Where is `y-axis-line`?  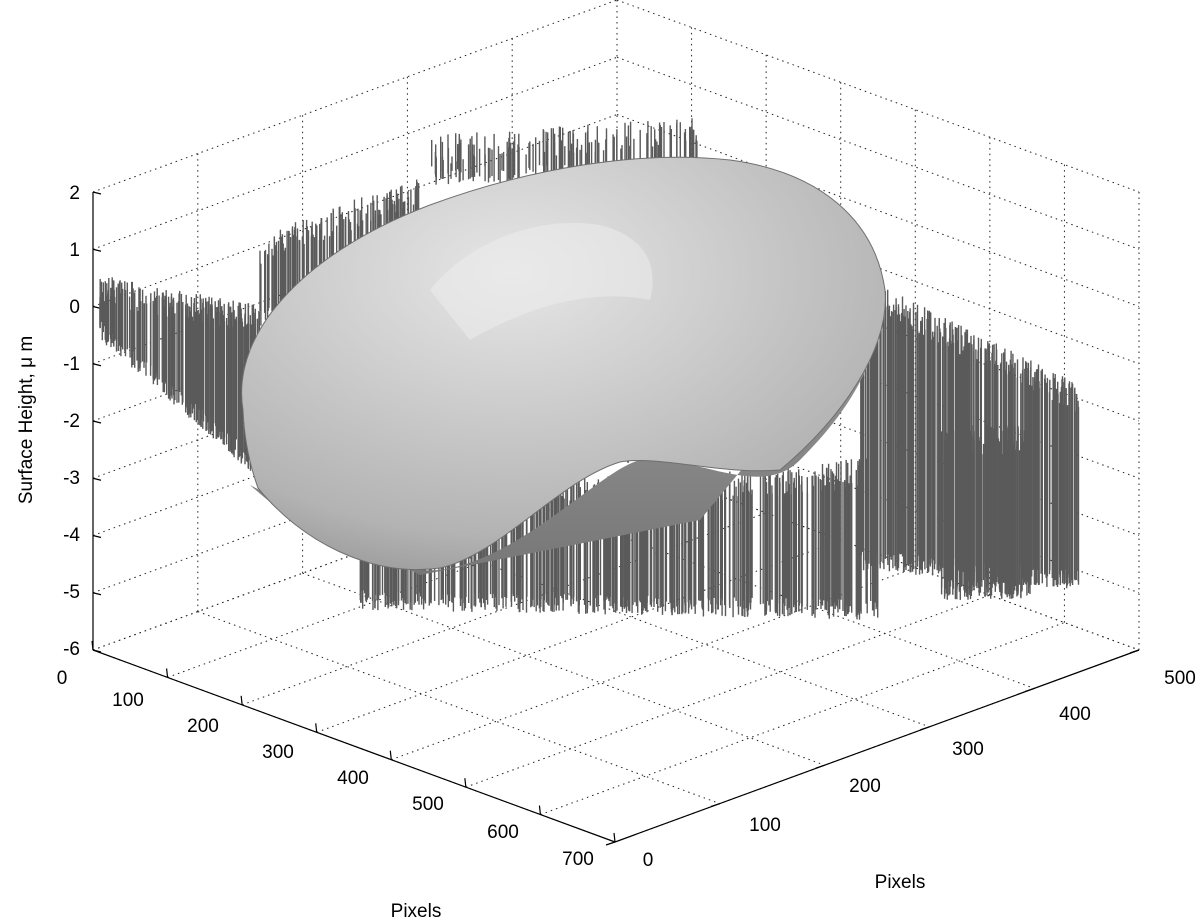 y-axis-line is located at coordinates (877, 746).